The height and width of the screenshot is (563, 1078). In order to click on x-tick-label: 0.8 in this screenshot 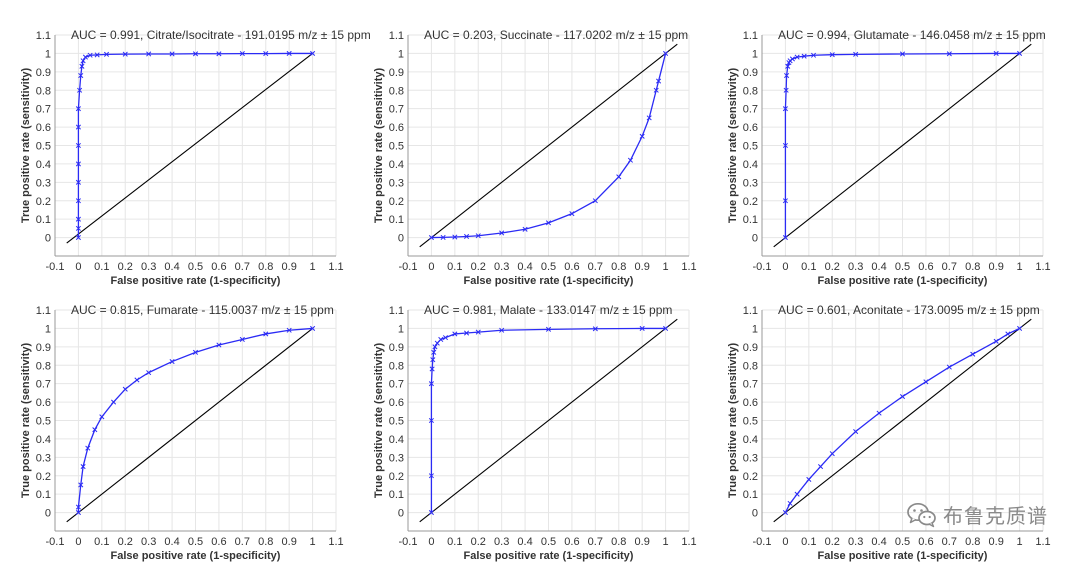, I will do `click(265, 542)`.